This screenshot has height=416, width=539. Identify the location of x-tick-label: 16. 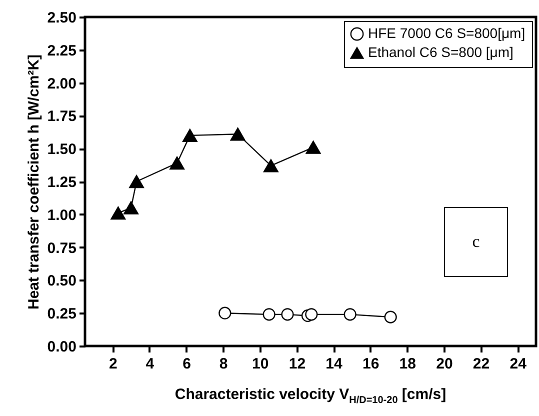
(371, 364).